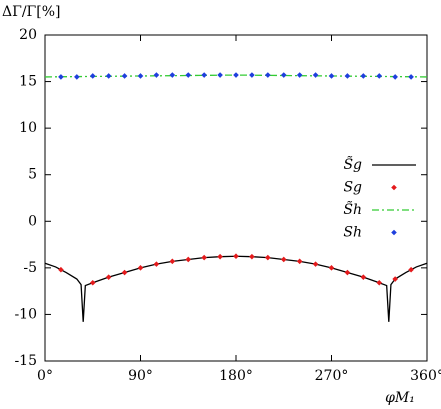 Image resolution: width=441 pixels, height=409 pixels. What do you see at coordinates (236, 288) in the screenshot?
I see `series-line` at bounding box center [236, 288].